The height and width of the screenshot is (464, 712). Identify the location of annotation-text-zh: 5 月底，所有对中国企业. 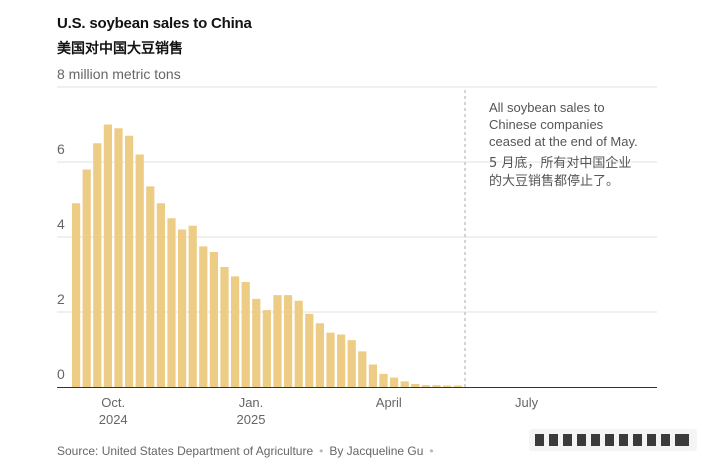
(560, 163).